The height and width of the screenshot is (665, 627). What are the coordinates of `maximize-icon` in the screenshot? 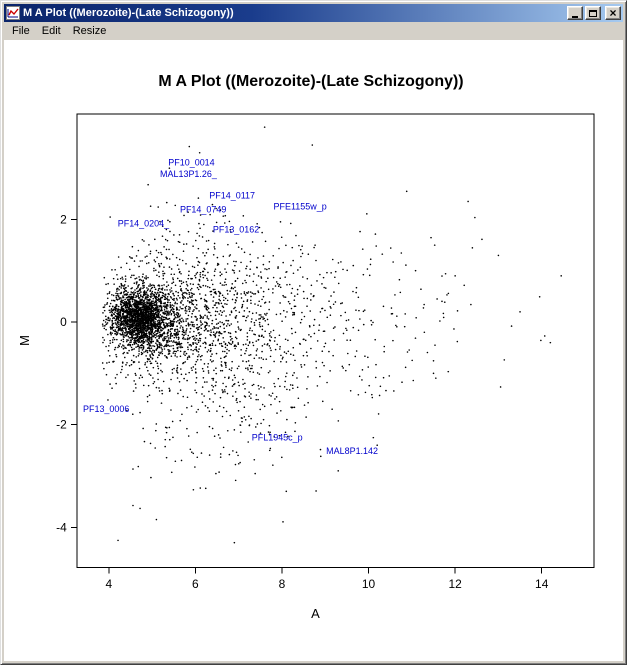 It's located at (593, 13).